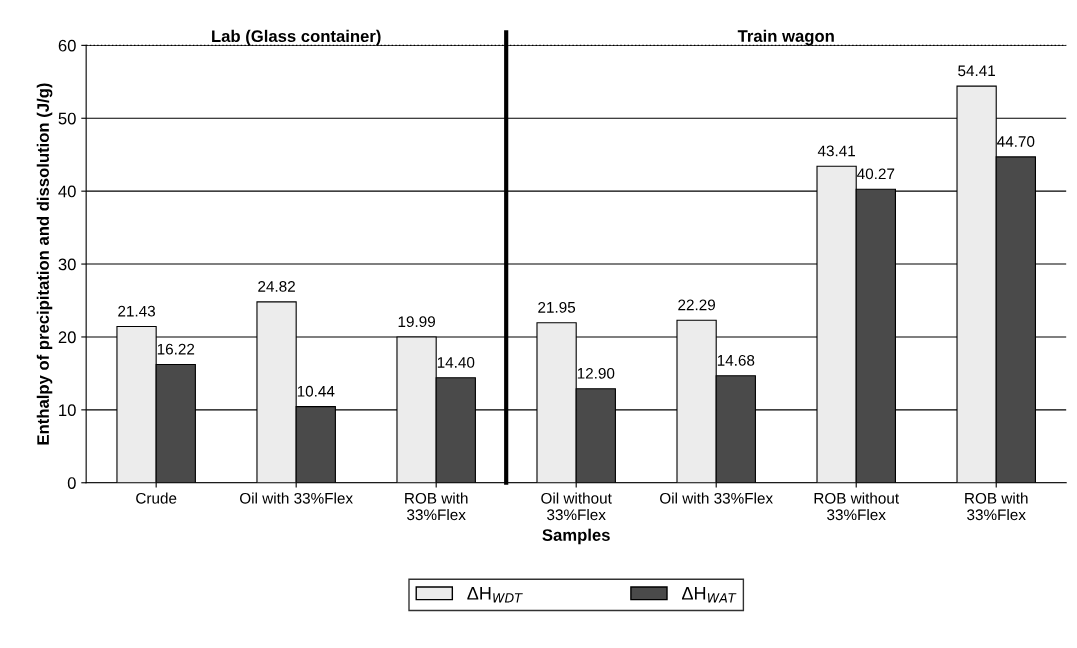 This screenshot has width=1077, height=648. Describe the element at coordinates (67, 264) in the screenshot. I see `y-tick-label: 30` at that location.